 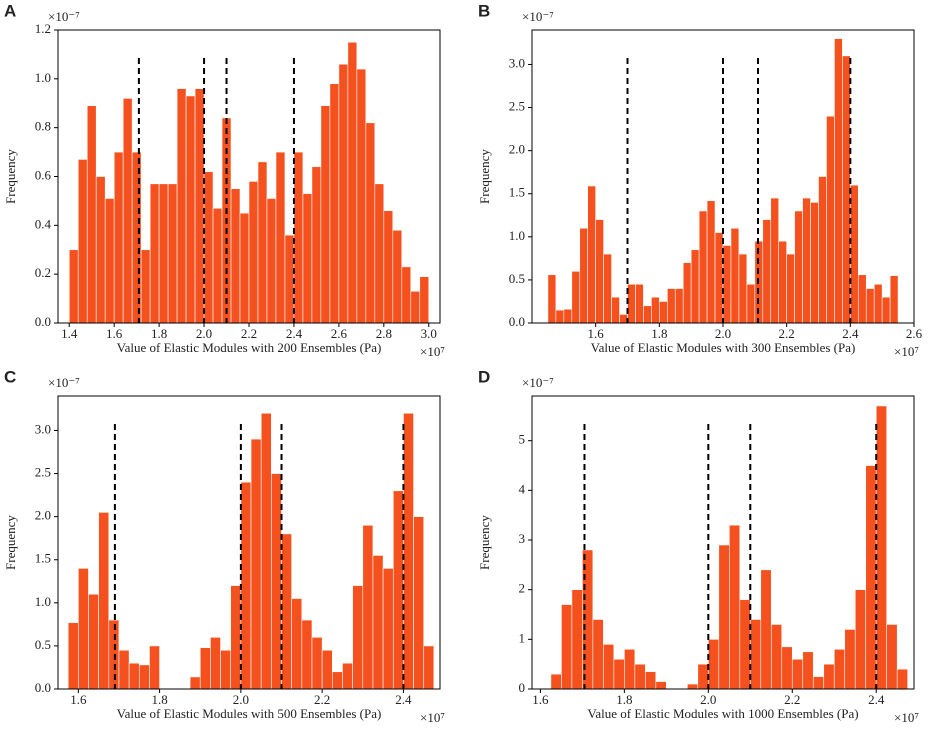 What do you see at coordinates (708, 699) in the screenshot?
I see `x-tick-label: 2.0` at bounding box center [708, 699].